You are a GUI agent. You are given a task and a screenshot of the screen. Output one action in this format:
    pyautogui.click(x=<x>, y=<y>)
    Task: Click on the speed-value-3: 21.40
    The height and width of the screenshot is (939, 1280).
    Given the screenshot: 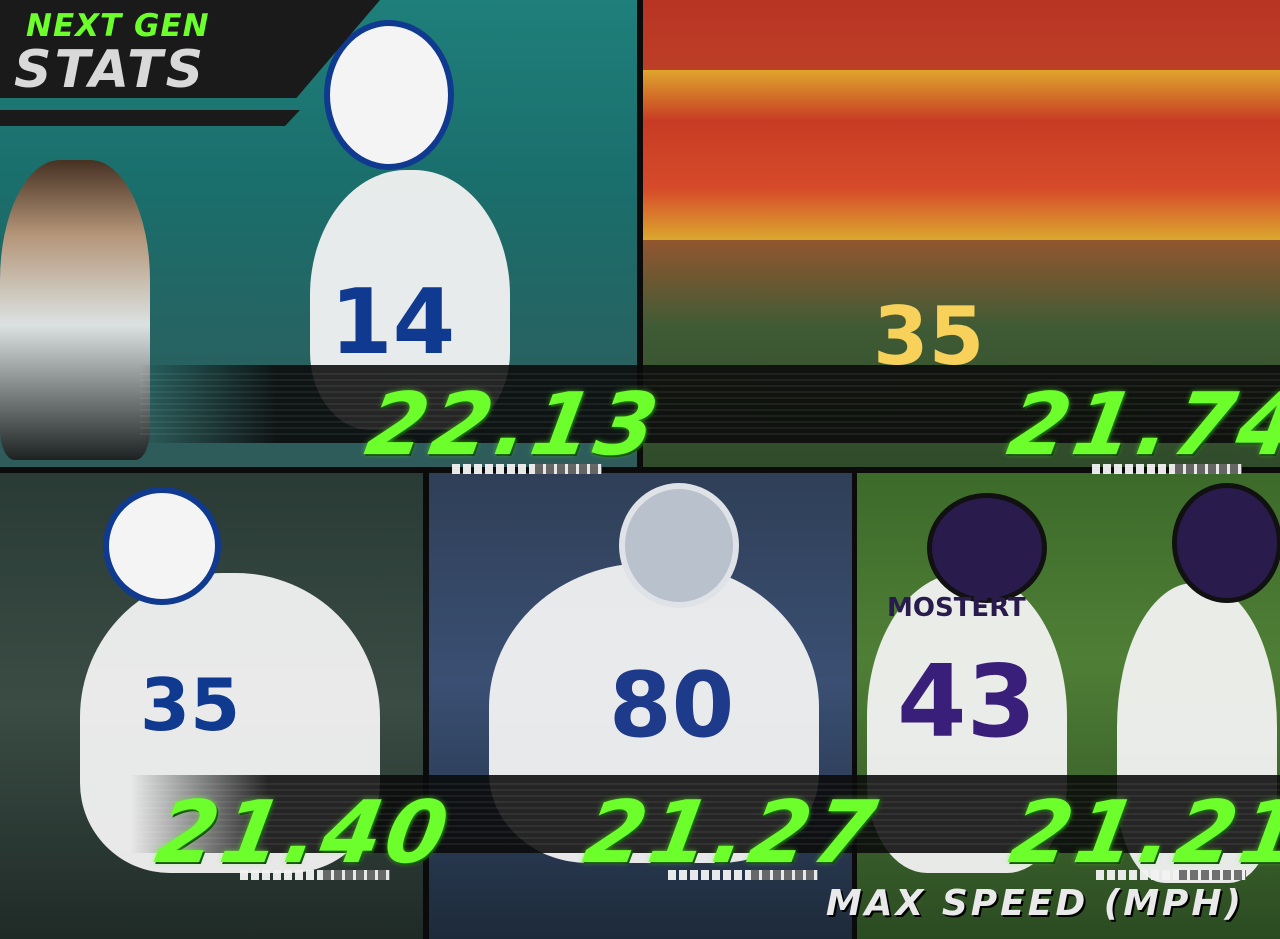 What is the action you would take?
    pyautogui.click(x=304, y=833)
    